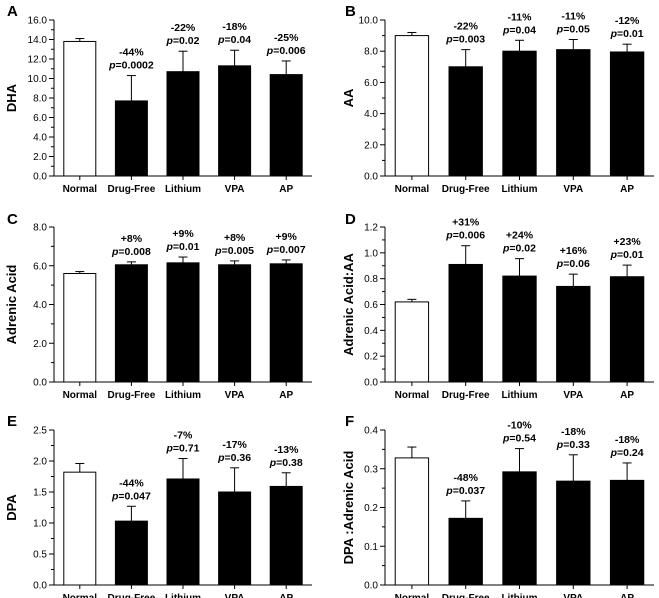 The height and width of the screenshot is (598, 659). What do you see at coordinates (573, 264) in the screenshot?
I see `p-value-label: p=0.06` at bounding box center [573, 264].